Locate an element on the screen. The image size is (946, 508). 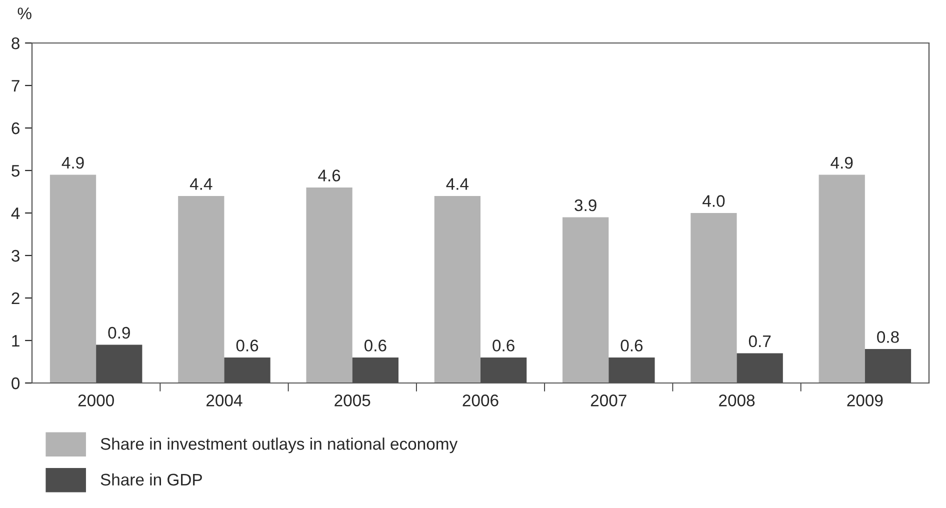
legend-label: Share in investment outlays in national economy is located at coordinates (279, 446).